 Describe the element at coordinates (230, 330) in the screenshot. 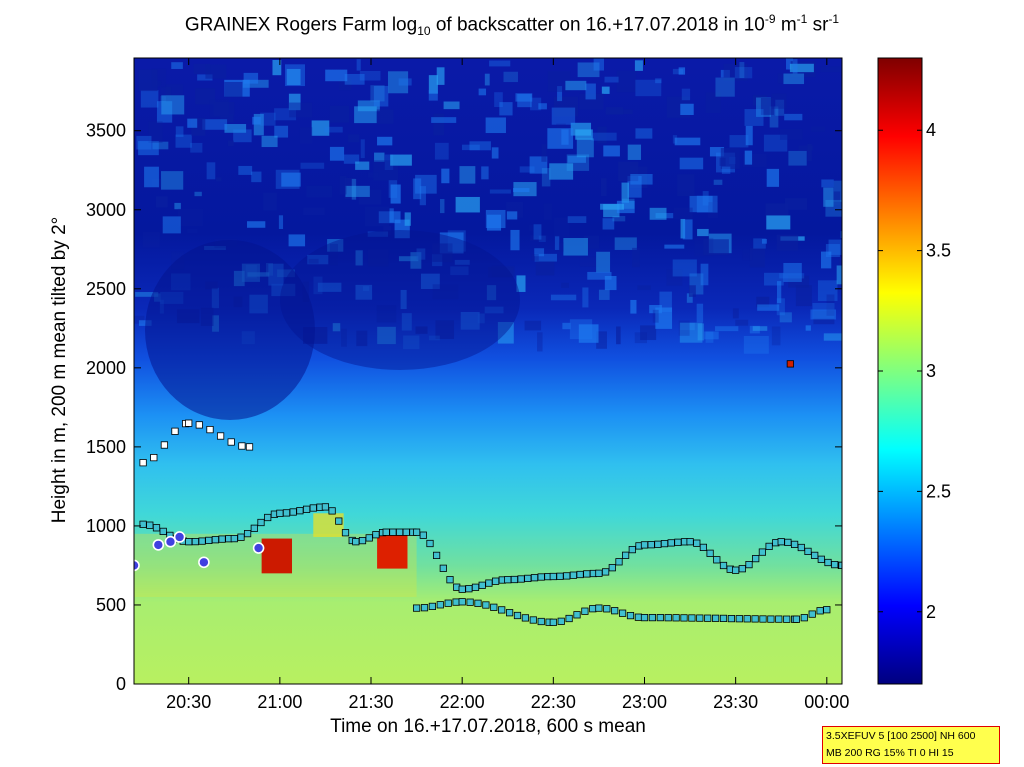

I see `heatmap-dark-patch` at that location.